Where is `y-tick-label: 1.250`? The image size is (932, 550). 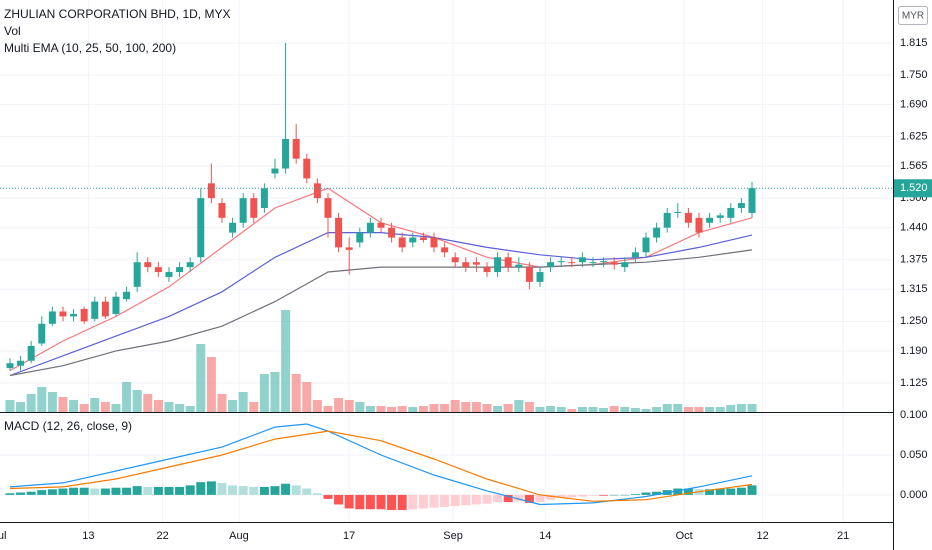
y-tick-label: 1.250 is located at coordinates (914, 321).